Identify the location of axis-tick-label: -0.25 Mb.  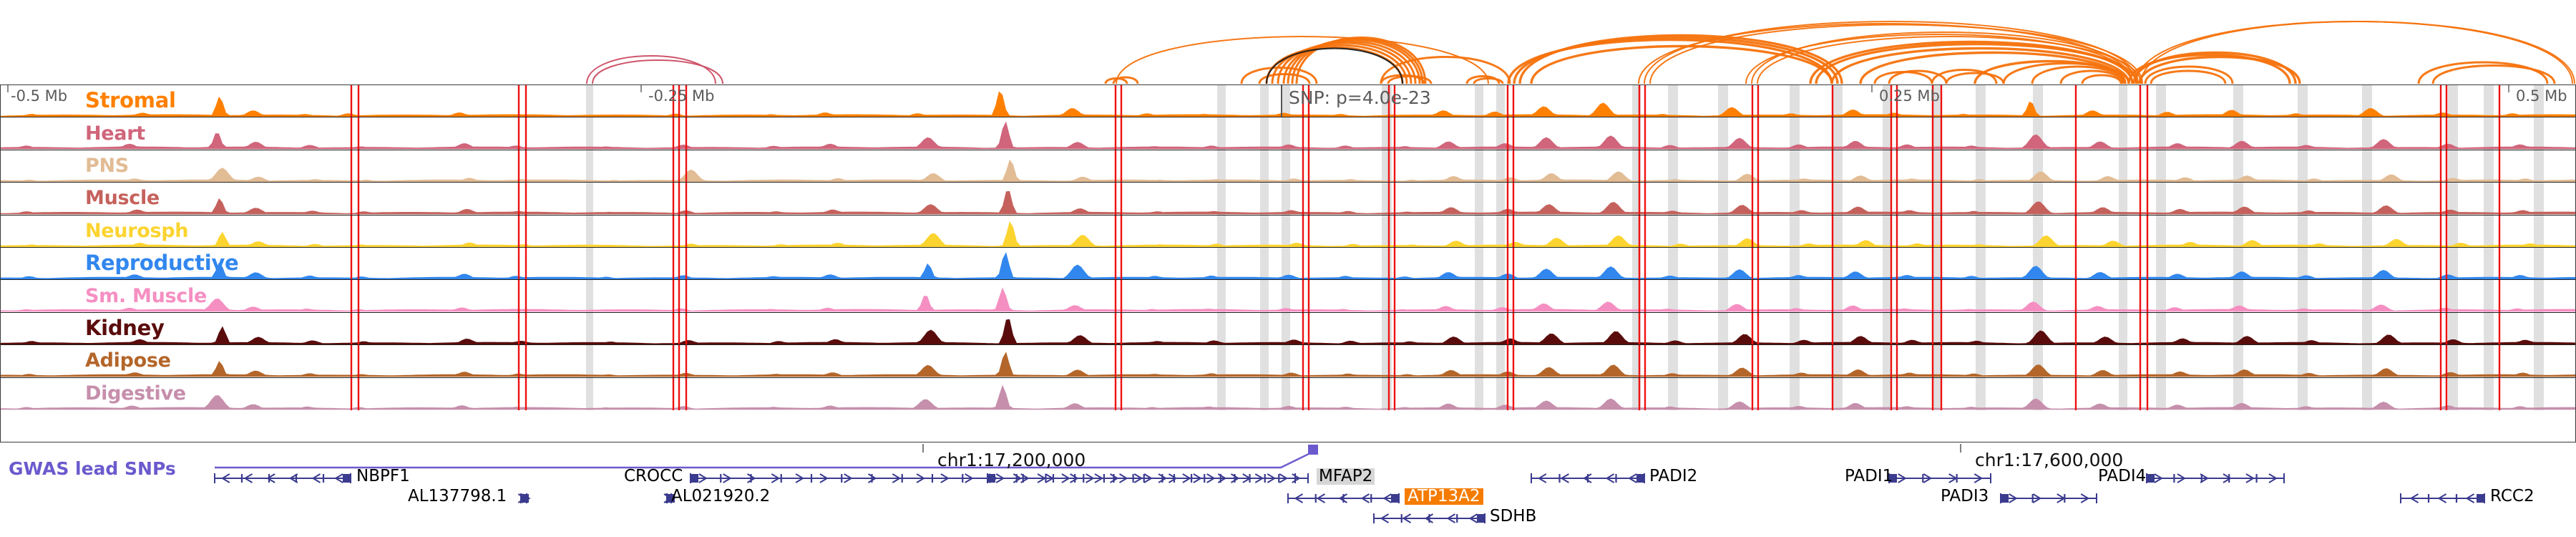
(681, 96).